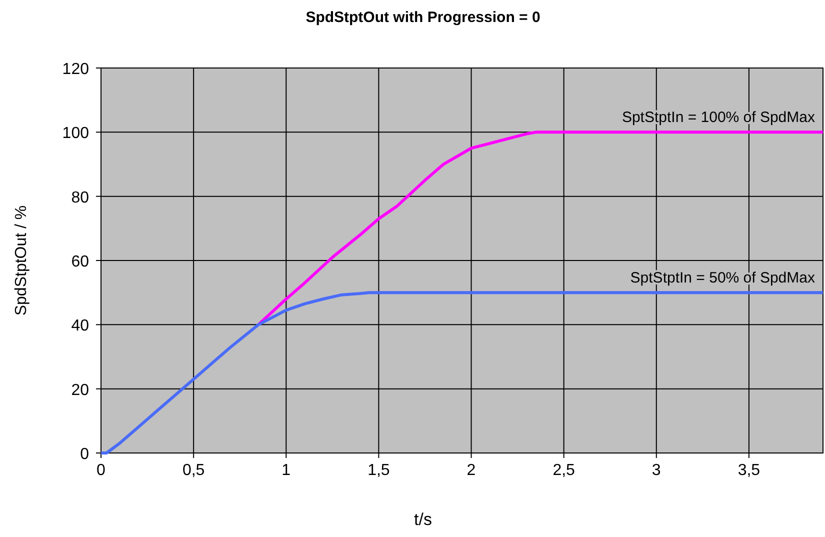 This screenshot has height=537, width=825. What do you see at coordinates (85, 454) in the screenshot?
I see `y-tick-label: 0` at bounding box center [85, 454].